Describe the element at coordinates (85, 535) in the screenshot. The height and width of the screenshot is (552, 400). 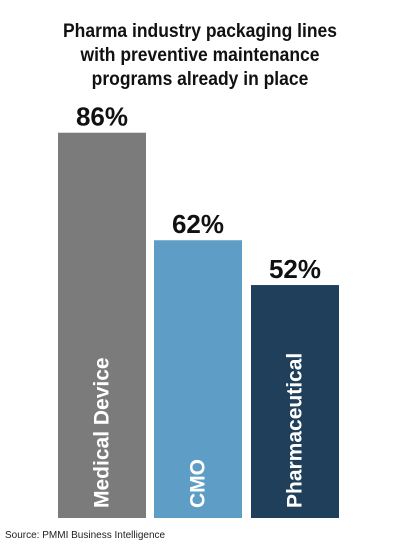
I see `source-note: Source: PMMI Business Intelligence` at that location.